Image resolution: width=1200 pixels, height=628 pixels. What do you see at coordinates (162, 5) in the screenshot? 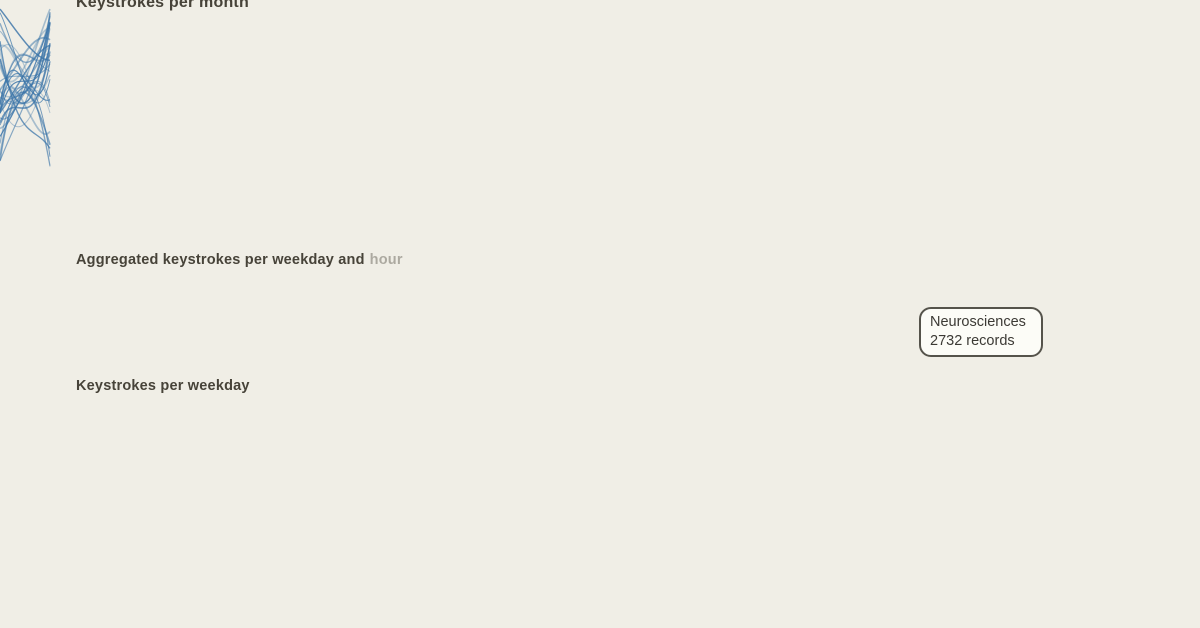
I see `bar-chart-title: Keystrokes per month` at bounding box center [162, 5].